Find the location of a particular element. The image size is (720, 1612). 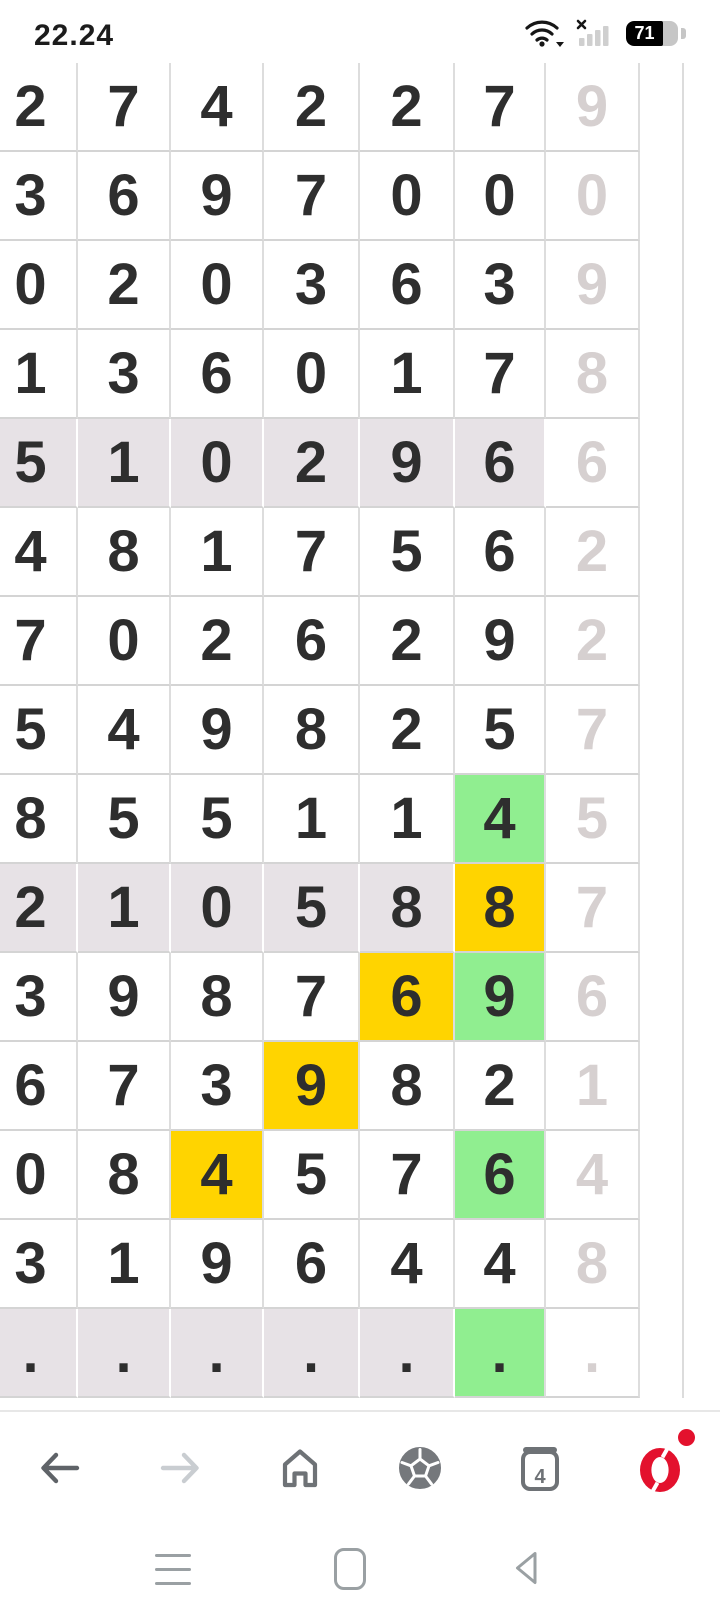

android-menu-button is located at coordinates (173, 1569).